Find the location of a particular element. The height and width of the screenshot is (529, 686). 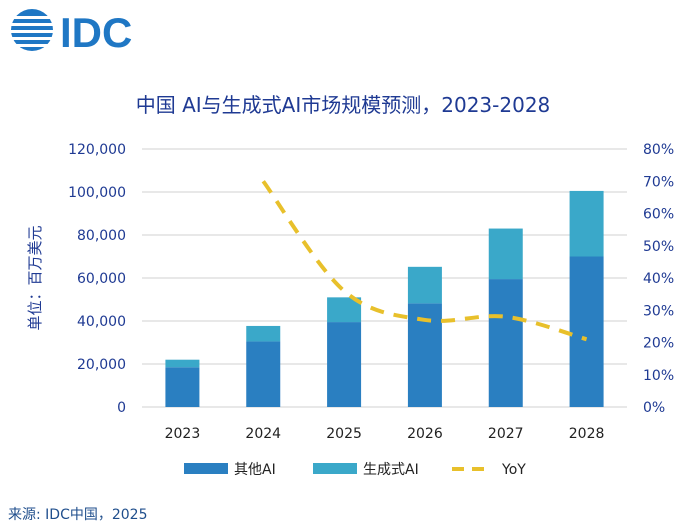

yoy-line is located at coordinates (424, 261).